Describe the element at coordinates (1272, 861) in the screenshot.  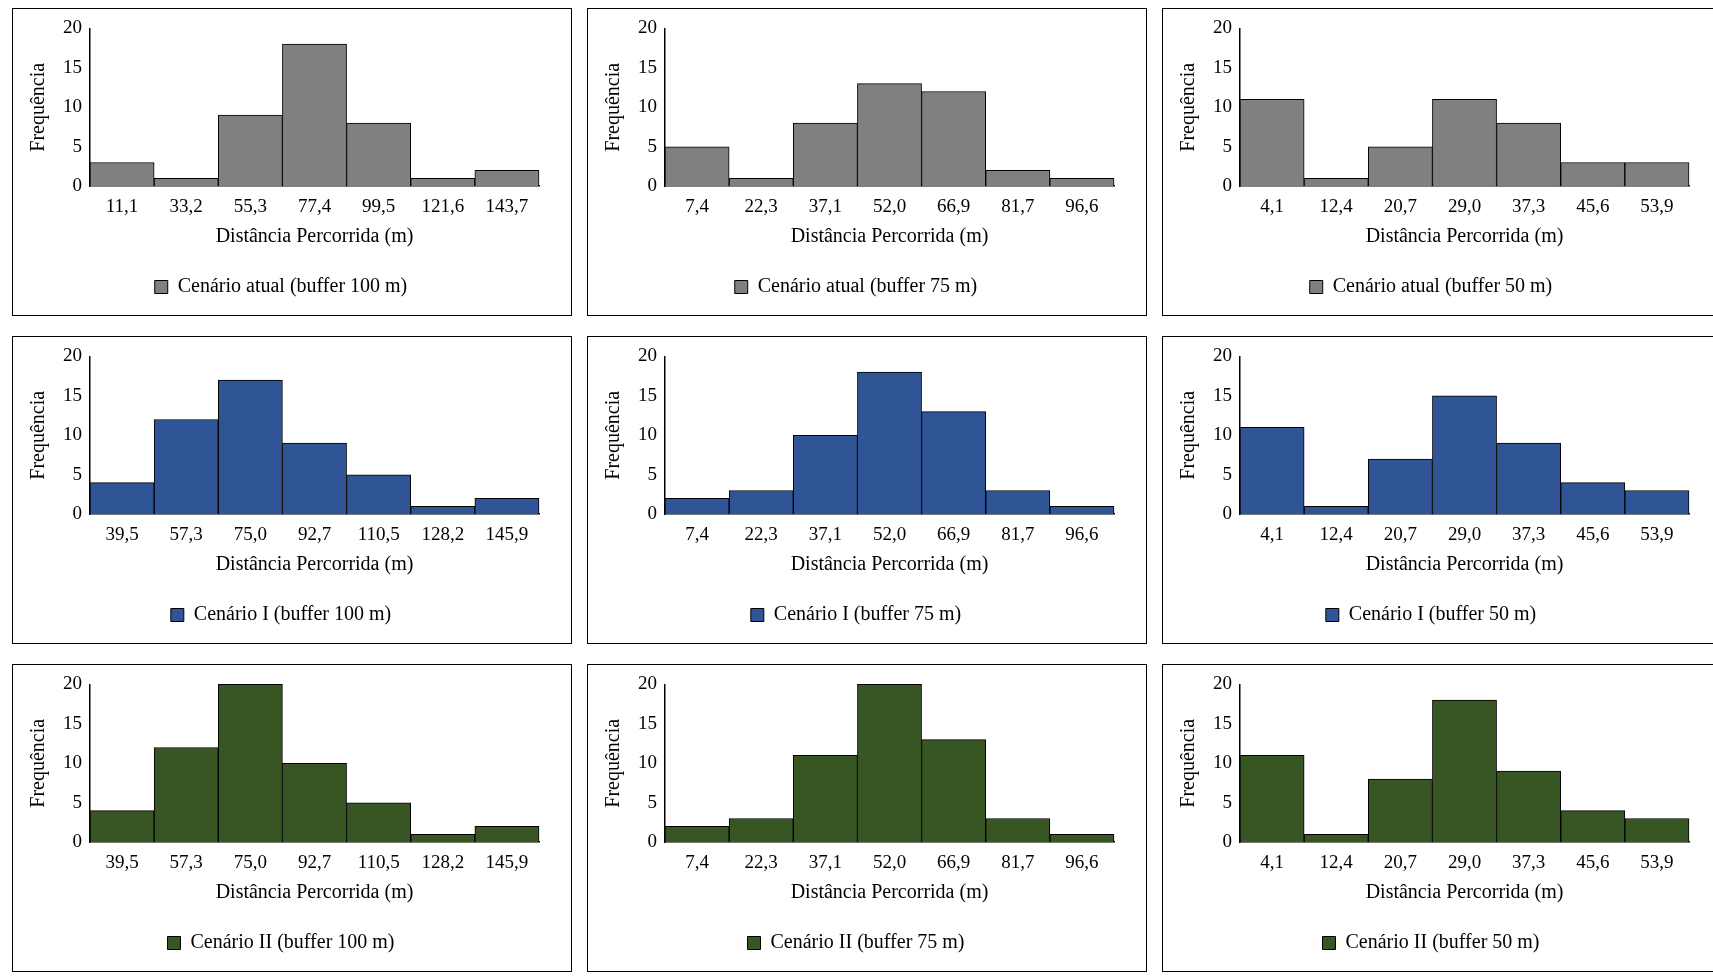
I see `x-tick-label: 4,1` at that location.